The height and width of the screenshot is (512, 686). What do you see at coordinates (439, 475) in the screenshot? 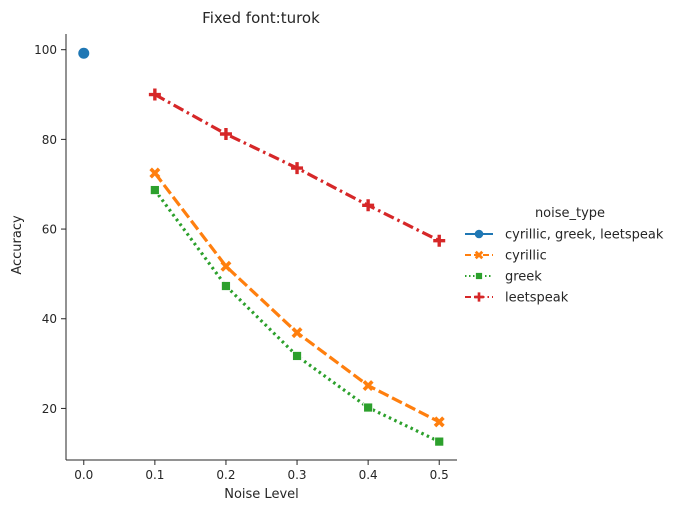
I see `x-tick-label: 0.5` at bounding box center [439, 475].